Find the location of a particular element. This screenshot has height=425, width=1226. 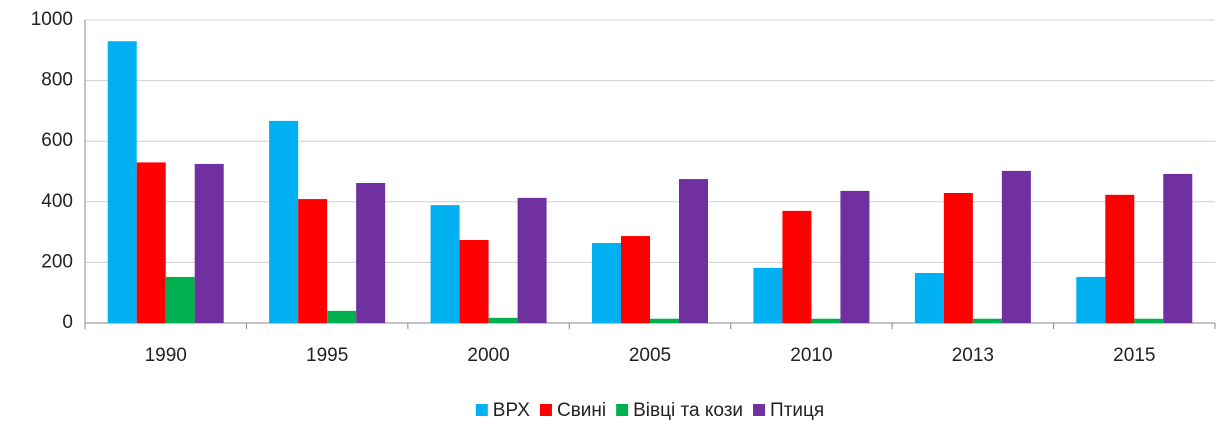

legend-label: ВРХ is located at coordinates (511, 410).